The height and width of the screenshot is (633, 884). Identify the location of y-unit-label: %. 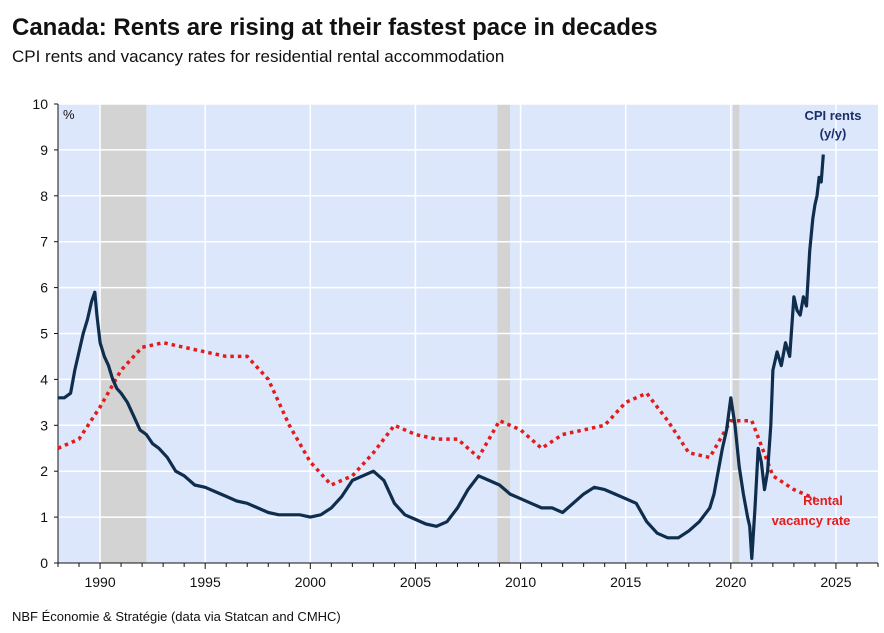
(69, 114).